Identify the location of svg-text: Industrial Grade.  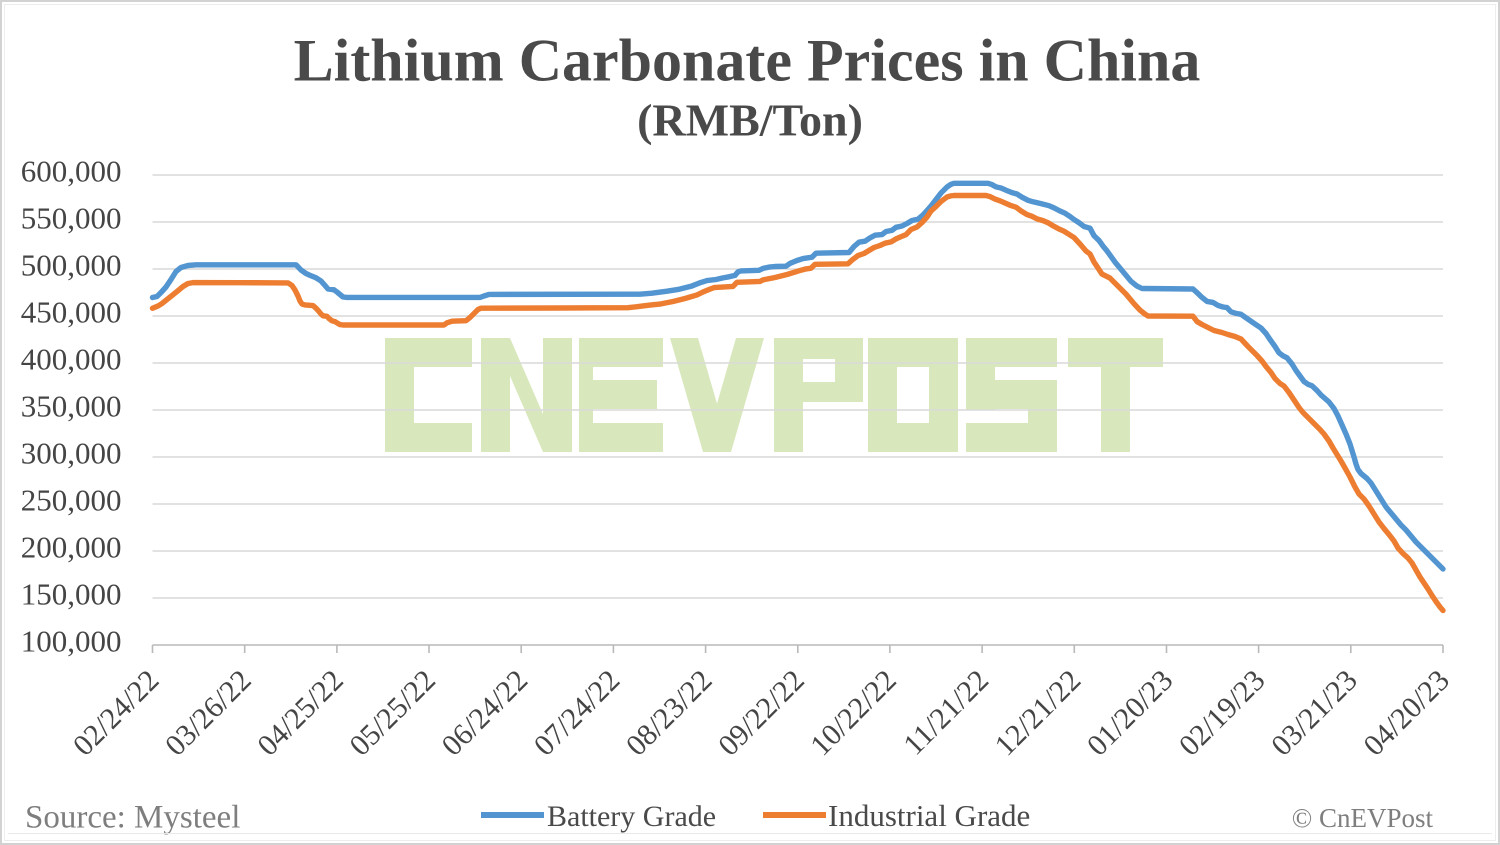
(929, 815).